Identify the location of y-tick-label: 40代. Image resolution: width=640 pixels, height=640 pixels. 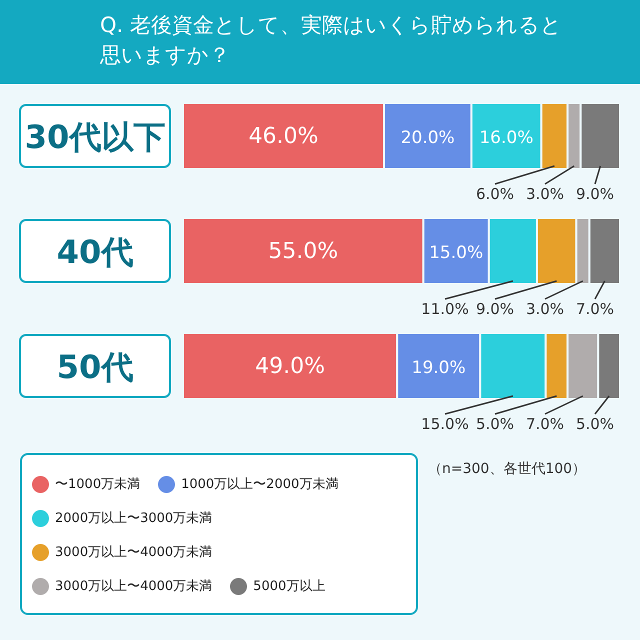
(95, 252).